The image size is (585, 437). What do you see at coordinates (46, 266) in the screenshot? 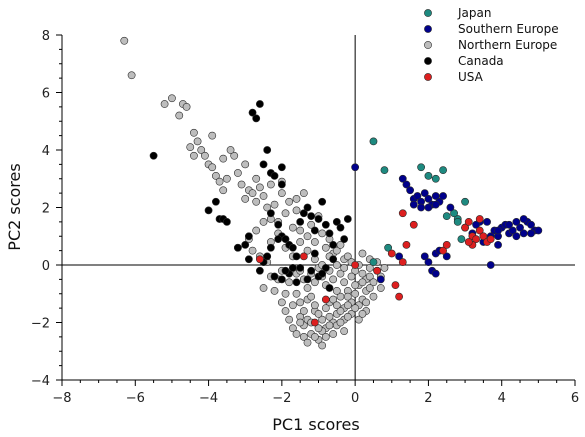
I see `y-tick-label: 0` at bounding box center [46, 266].